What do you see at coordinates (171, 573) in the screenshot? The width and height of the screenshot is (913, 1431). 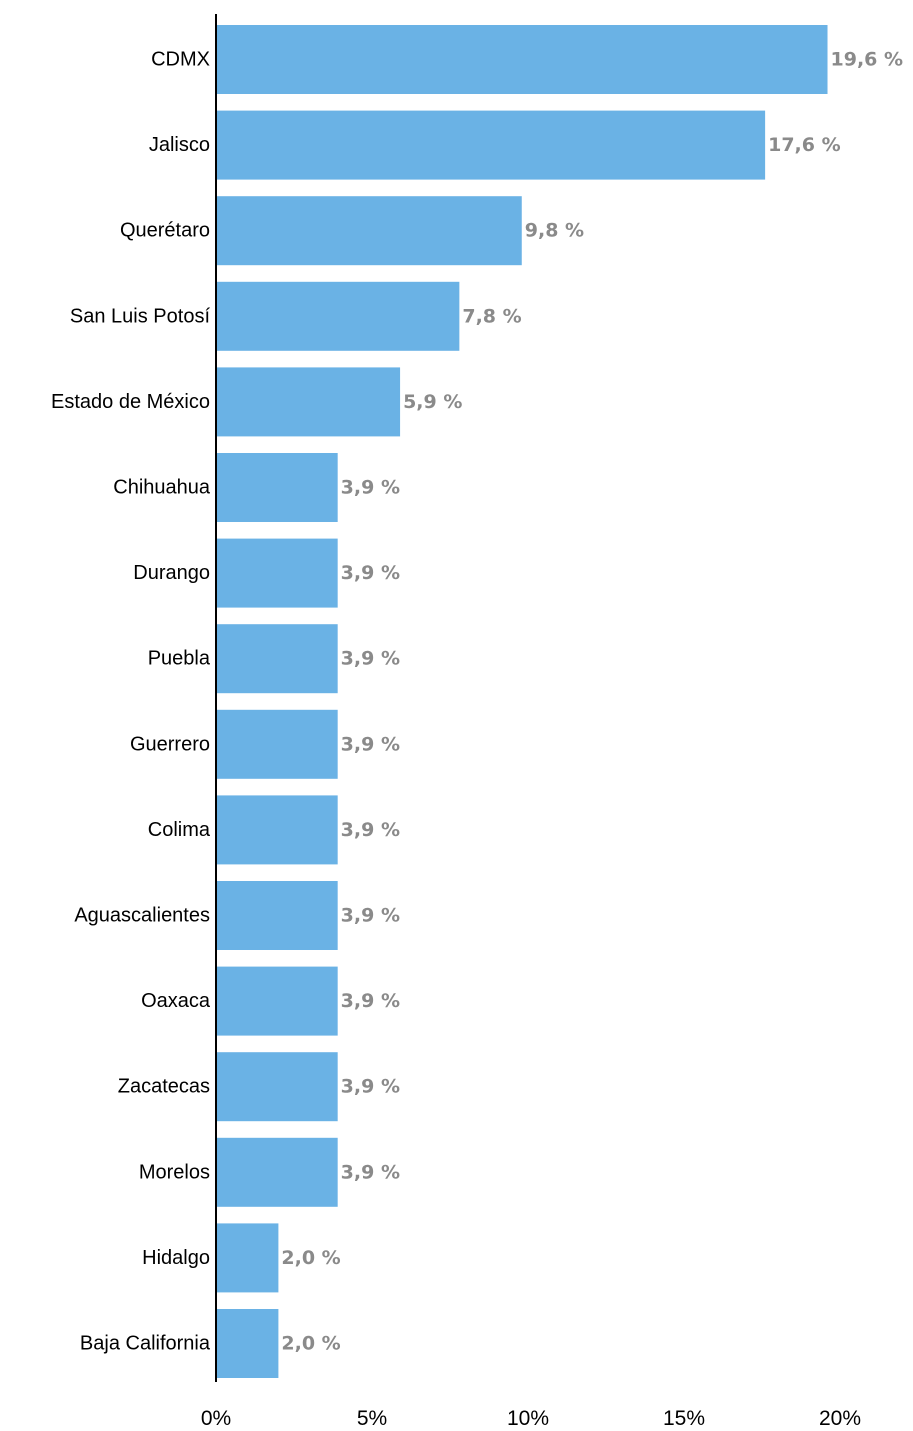 I see `category-label-durango: Durango` at bounding box center [171, 573].